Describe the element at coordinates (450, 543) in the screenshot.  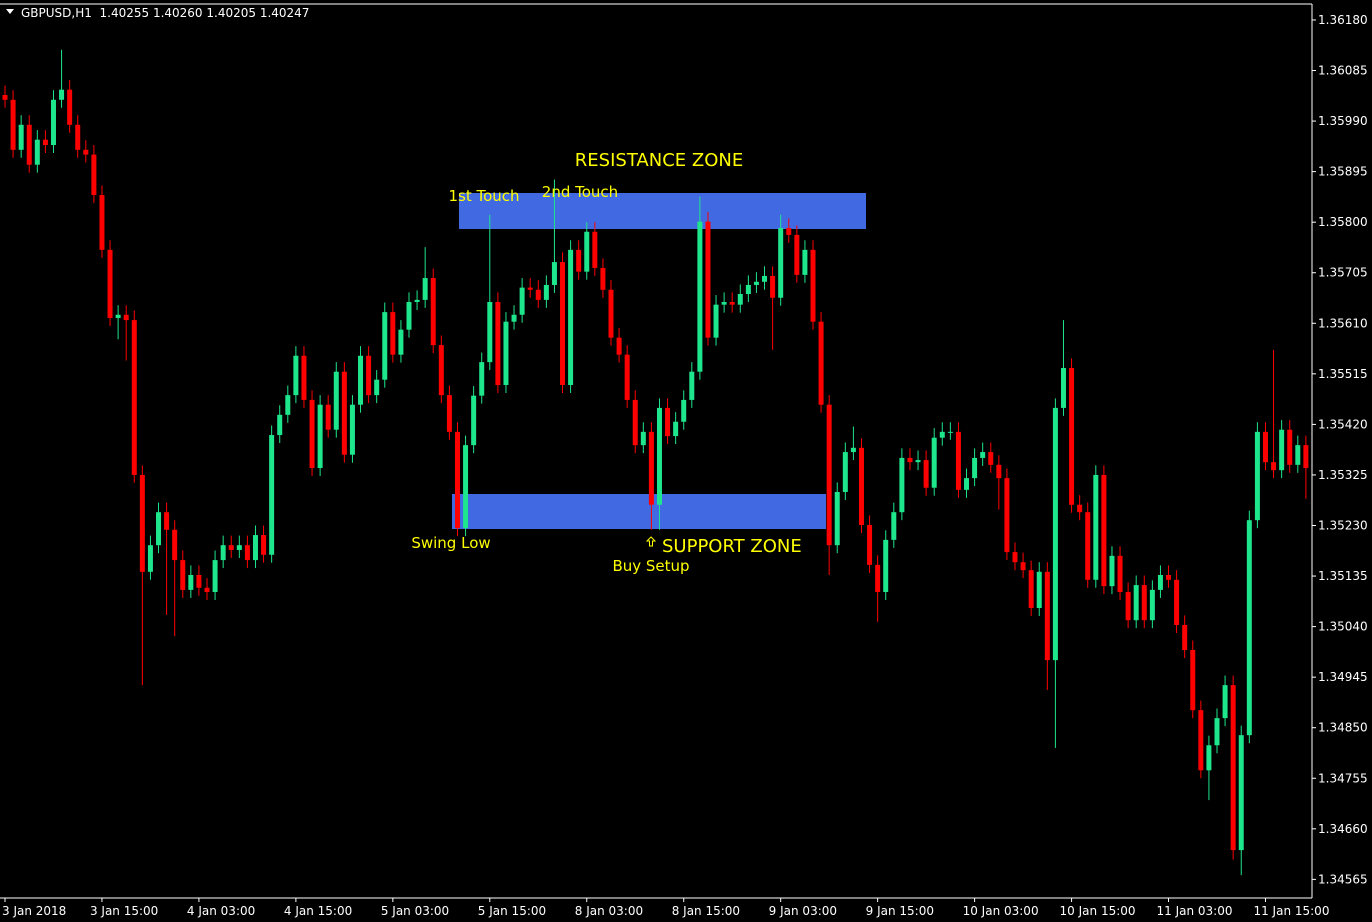
I see `annotation: Swing Low` at that location.